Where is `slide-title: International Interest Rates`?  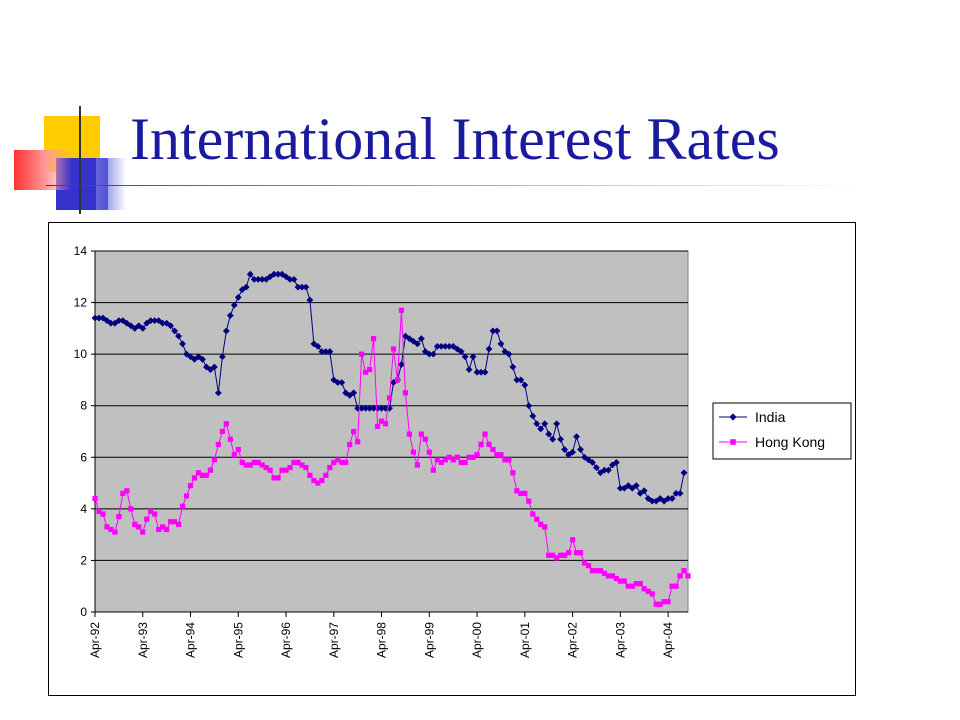
slide-title: International Interest Rates is located at coordinates (455, 139).